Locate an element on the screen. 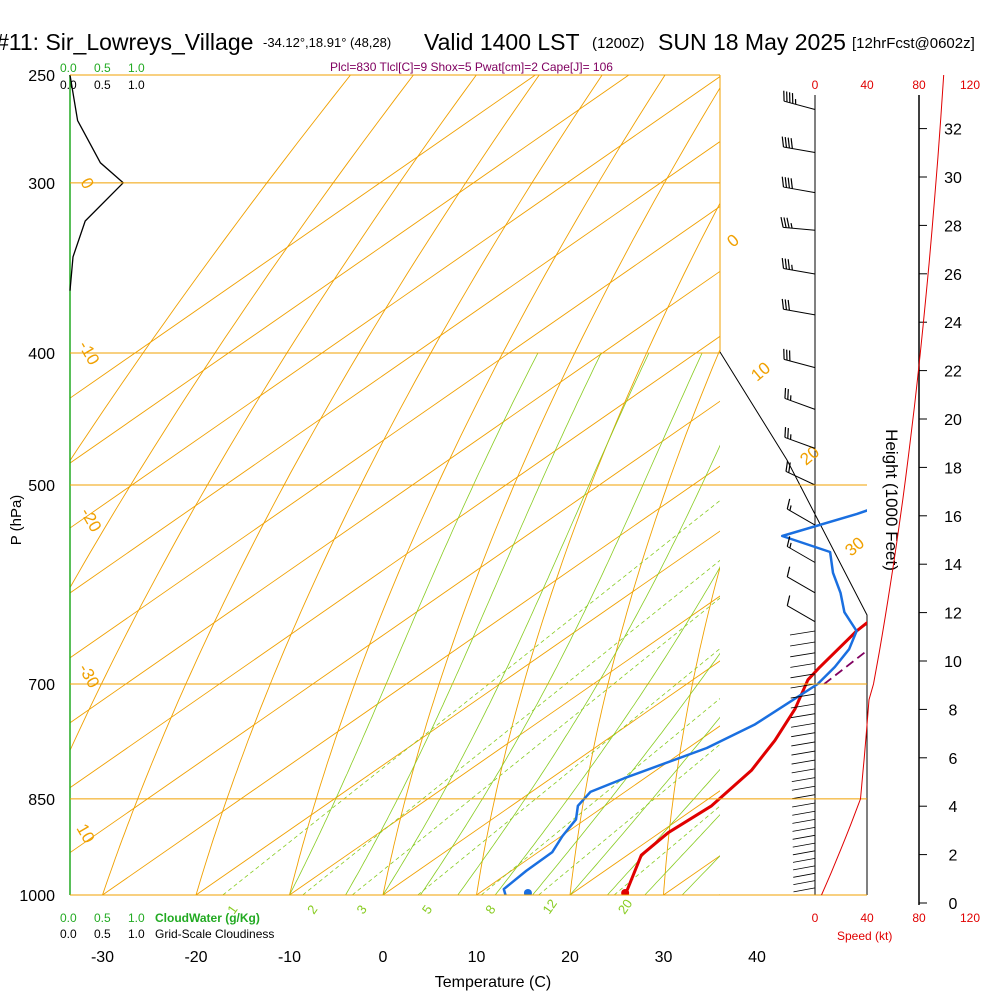  speed-tick-bottom-1: 40 is located at coordinates (867, 918).